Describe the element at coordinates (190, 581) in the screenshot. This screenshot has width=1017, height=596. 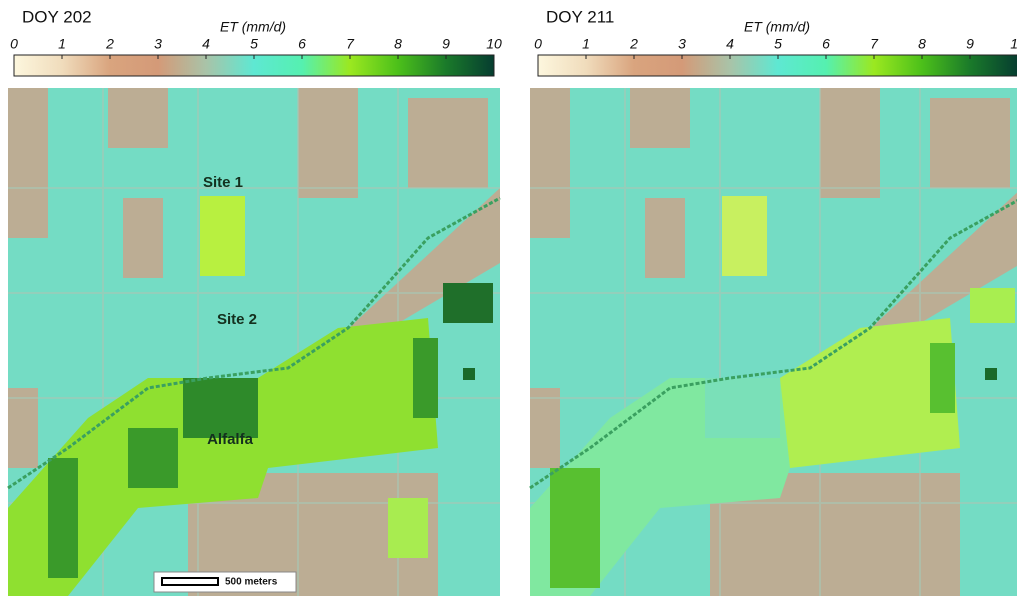
I see `scale-line` at that location.